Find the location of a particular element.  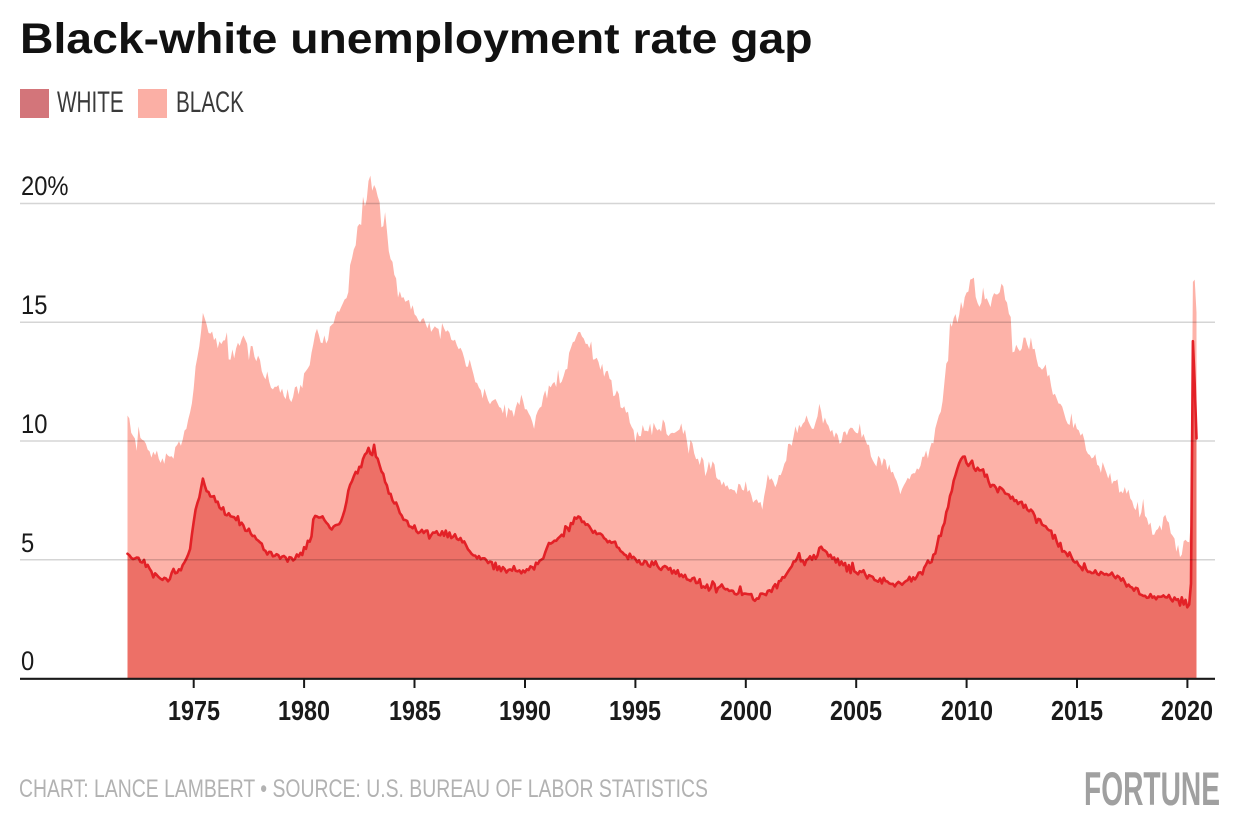

svg-text: FORTUNE is located at coordinates (1152, 788).